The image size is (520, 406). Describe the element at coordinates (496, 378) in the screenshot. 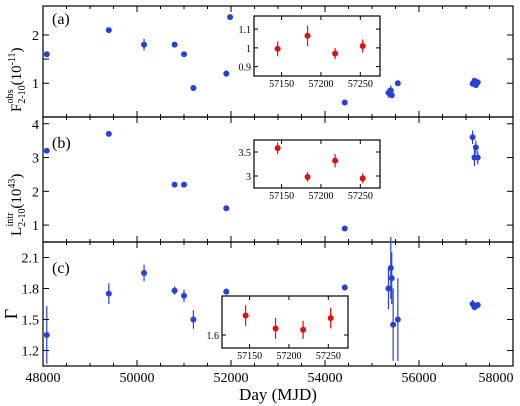

I see `x-tick-label: 58000` at that location.